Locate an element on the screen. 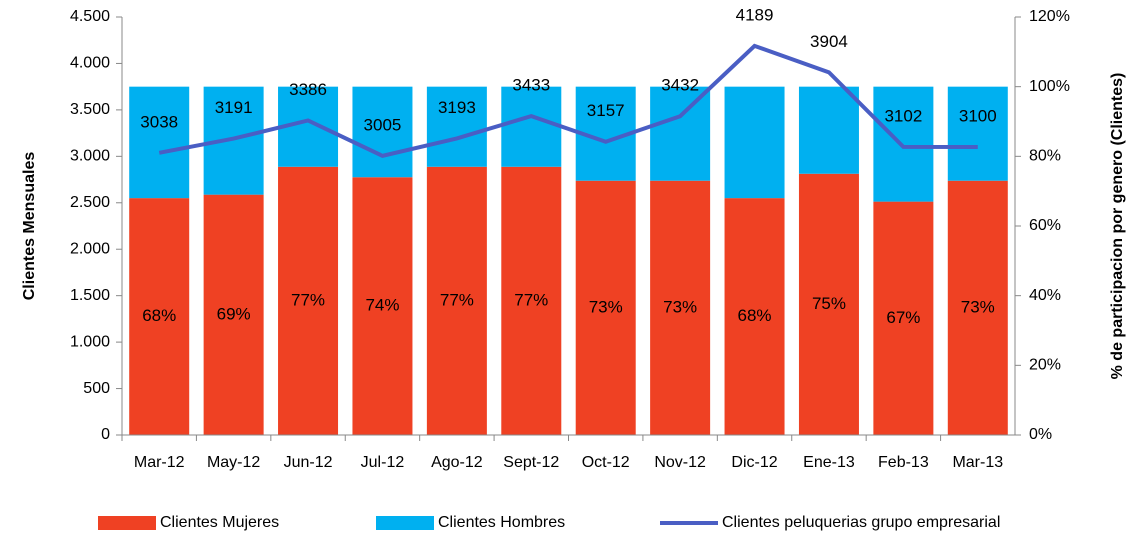 This screenshot has width=1137, height=542. y2-tick-label: 100% is located at coordinates (1049, 86).